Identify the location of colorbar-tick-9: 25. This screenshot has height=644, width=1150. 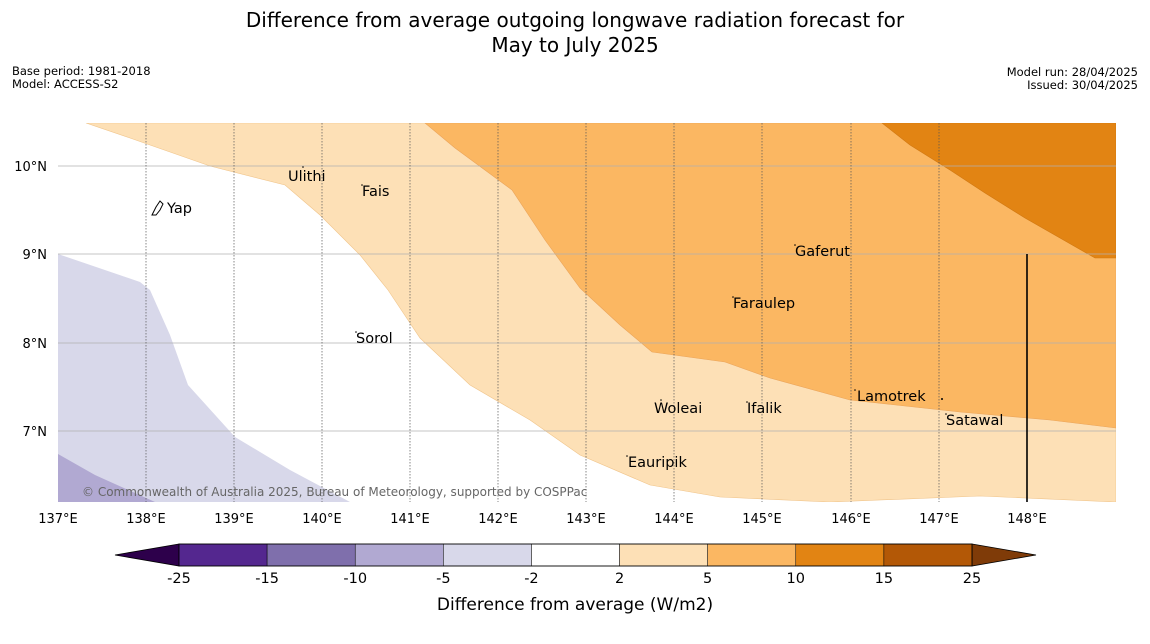
(972, 579).